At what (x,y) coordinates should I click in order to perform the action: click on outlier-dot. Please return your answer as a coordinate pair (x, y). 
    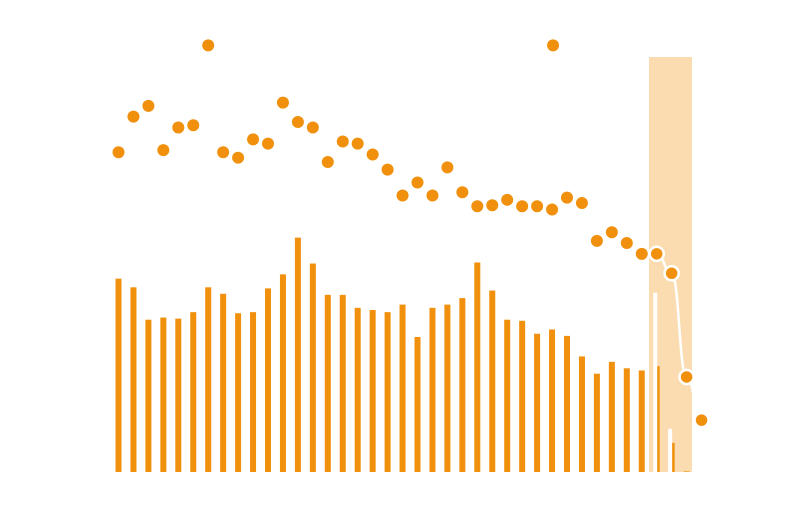
    Looking at the image, I should click on (553, 45).